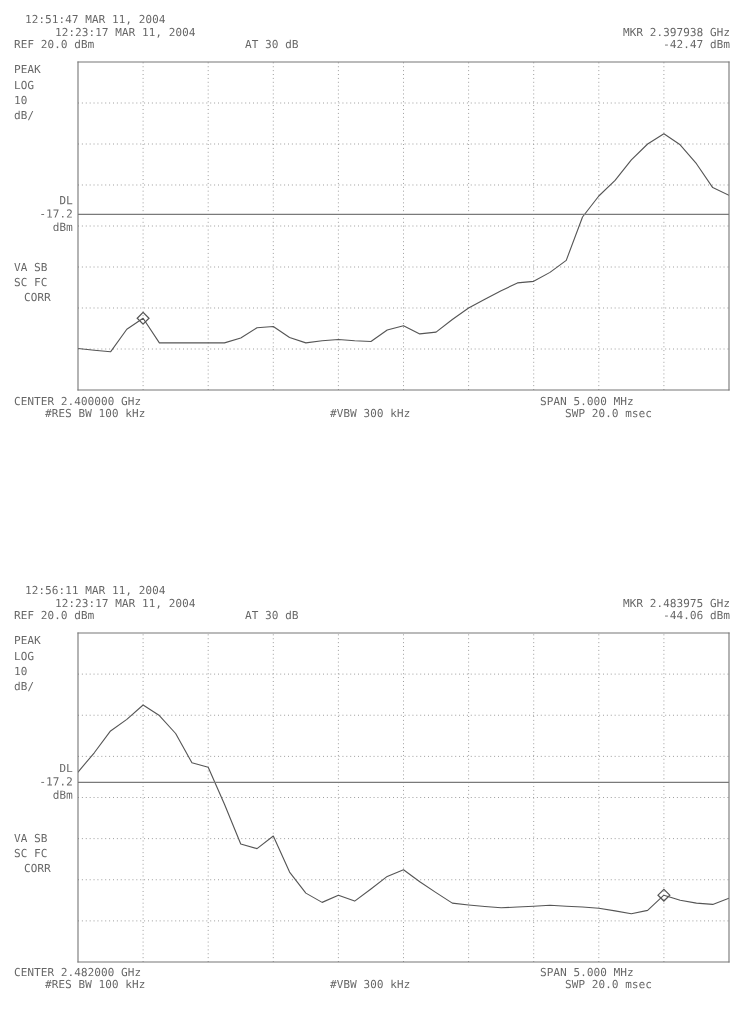 The image size is (736, 1020). I want to click on text: CENTER 2.400000 GHz, so click(77, 401).